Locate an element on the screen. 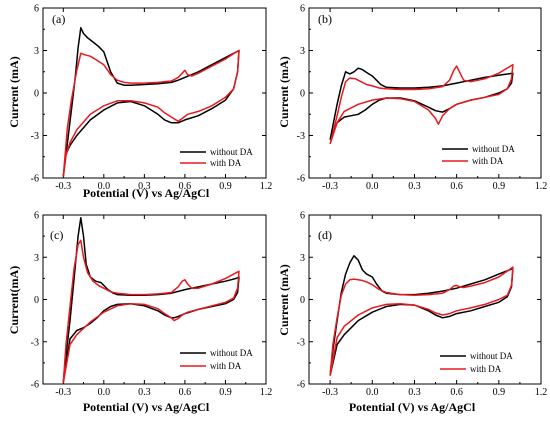 The height and width of the screenshot is (421, 550). panel-a-xtick-label: 0.0 is located at coordinates (104, 186).